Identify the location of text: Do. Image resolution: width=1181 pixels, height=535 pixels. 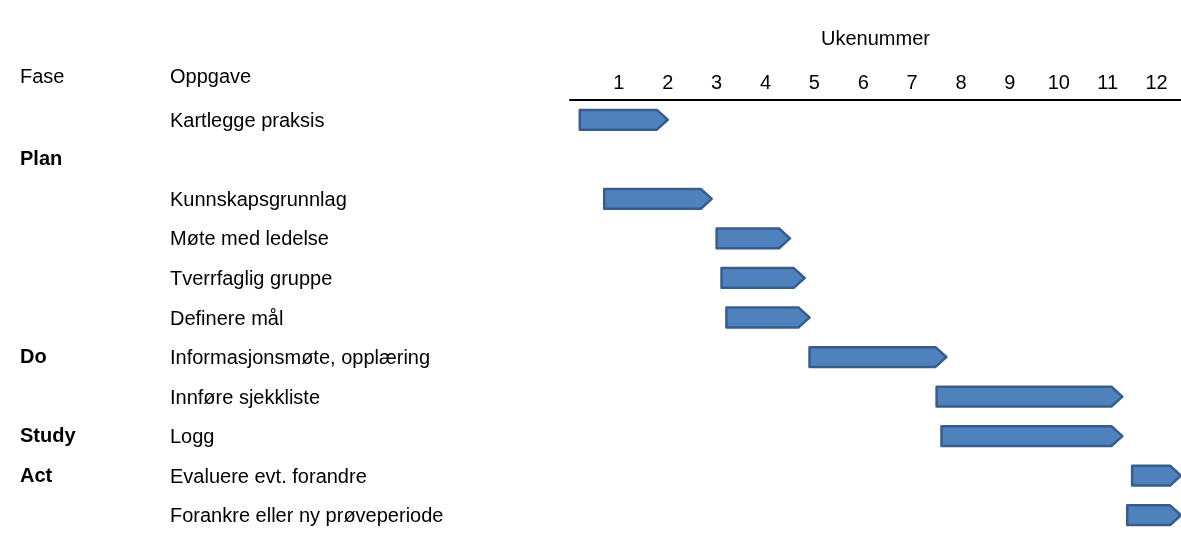
(33, 356).